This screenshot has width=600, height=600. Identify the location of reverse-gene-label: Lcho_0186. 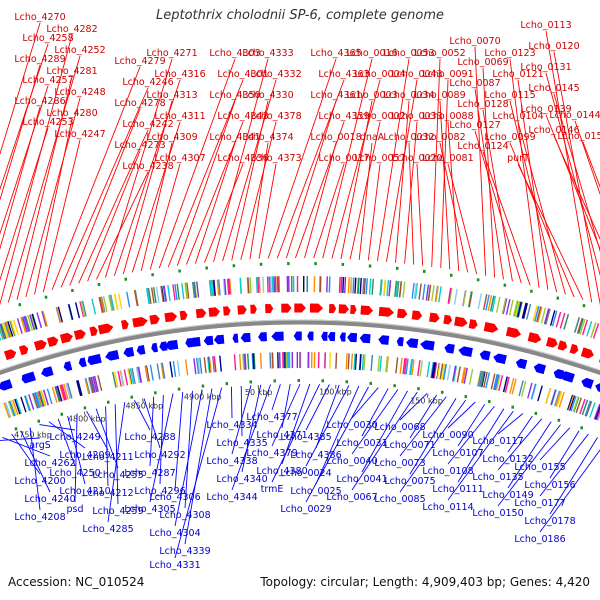
(539, 539).